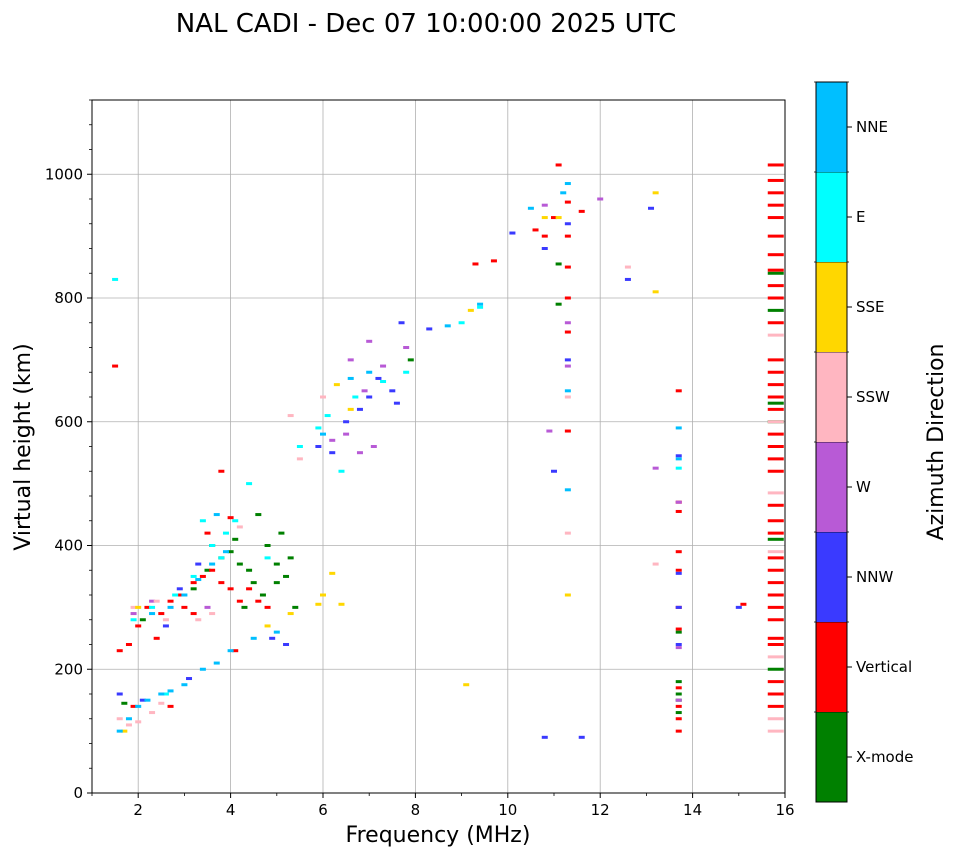 Image resolution: width=958 pixels, height=857 pixels. What do you see at coordinates (438, 835) in the screenshot?
I see `x-axis-label: Frequency (MHz)` at bounding box center [438, 835].